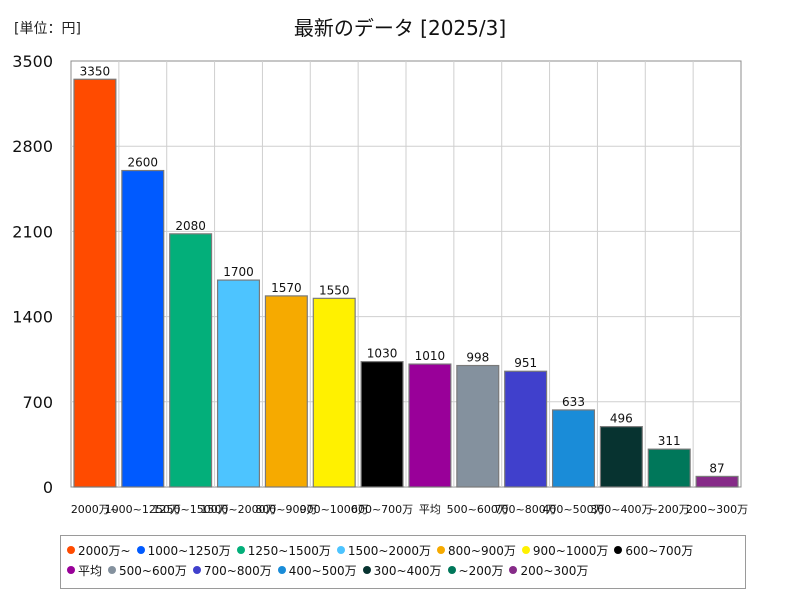 The width and height of the screenshot is (800, 600). Describe the element at coordinates (478, 509) in the screenshot. I see `x-tick-label: 500~600万` at that location.